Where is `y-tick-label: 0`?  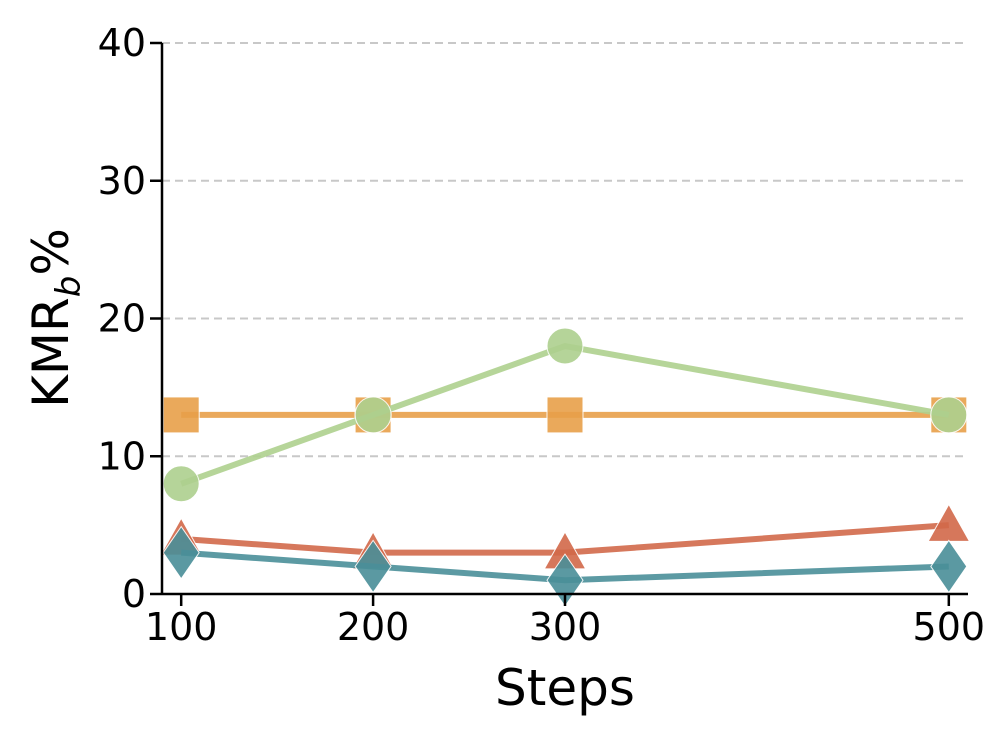
y-tick-label: 0 is located at coordinates (134, 594).